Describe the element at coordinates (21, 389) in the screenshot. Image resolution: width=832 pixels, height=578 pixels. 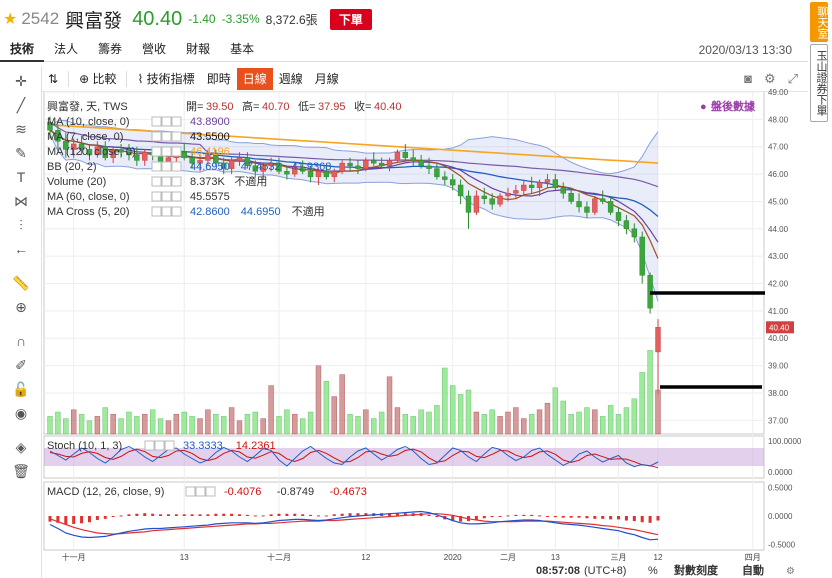
I see `lock-icon: 🔓` at that location.